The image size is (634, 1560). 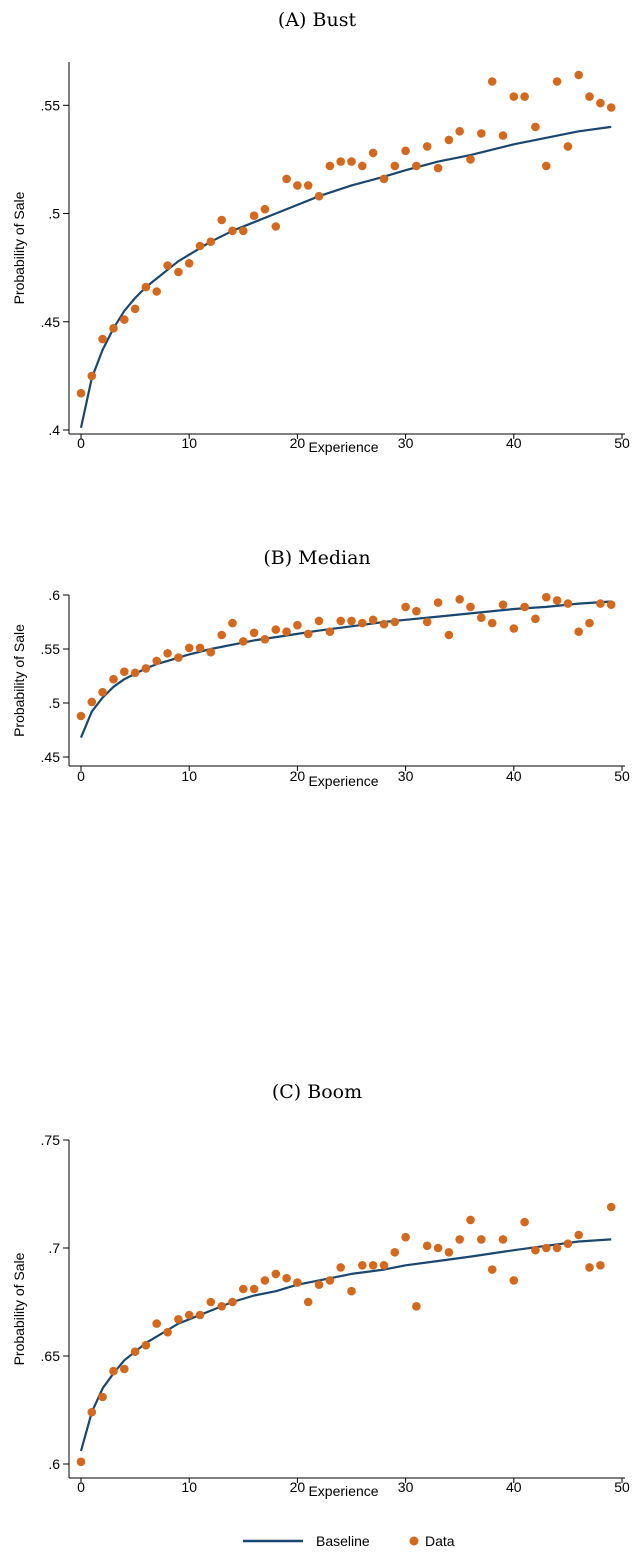 What do you see at coordinates (343, 1491) in the screenshot?
I see `x-axis-label: Experience` at bounding box center [343, 1491].